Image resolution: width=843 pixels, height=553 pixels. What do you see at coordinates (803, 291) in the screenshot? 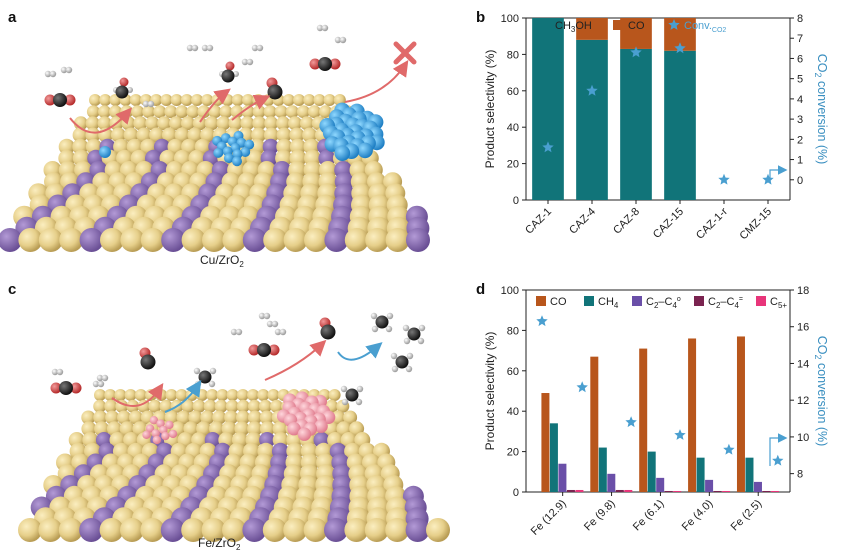
I see `y2-tick-label: 18` at bounding box center [803, 291].